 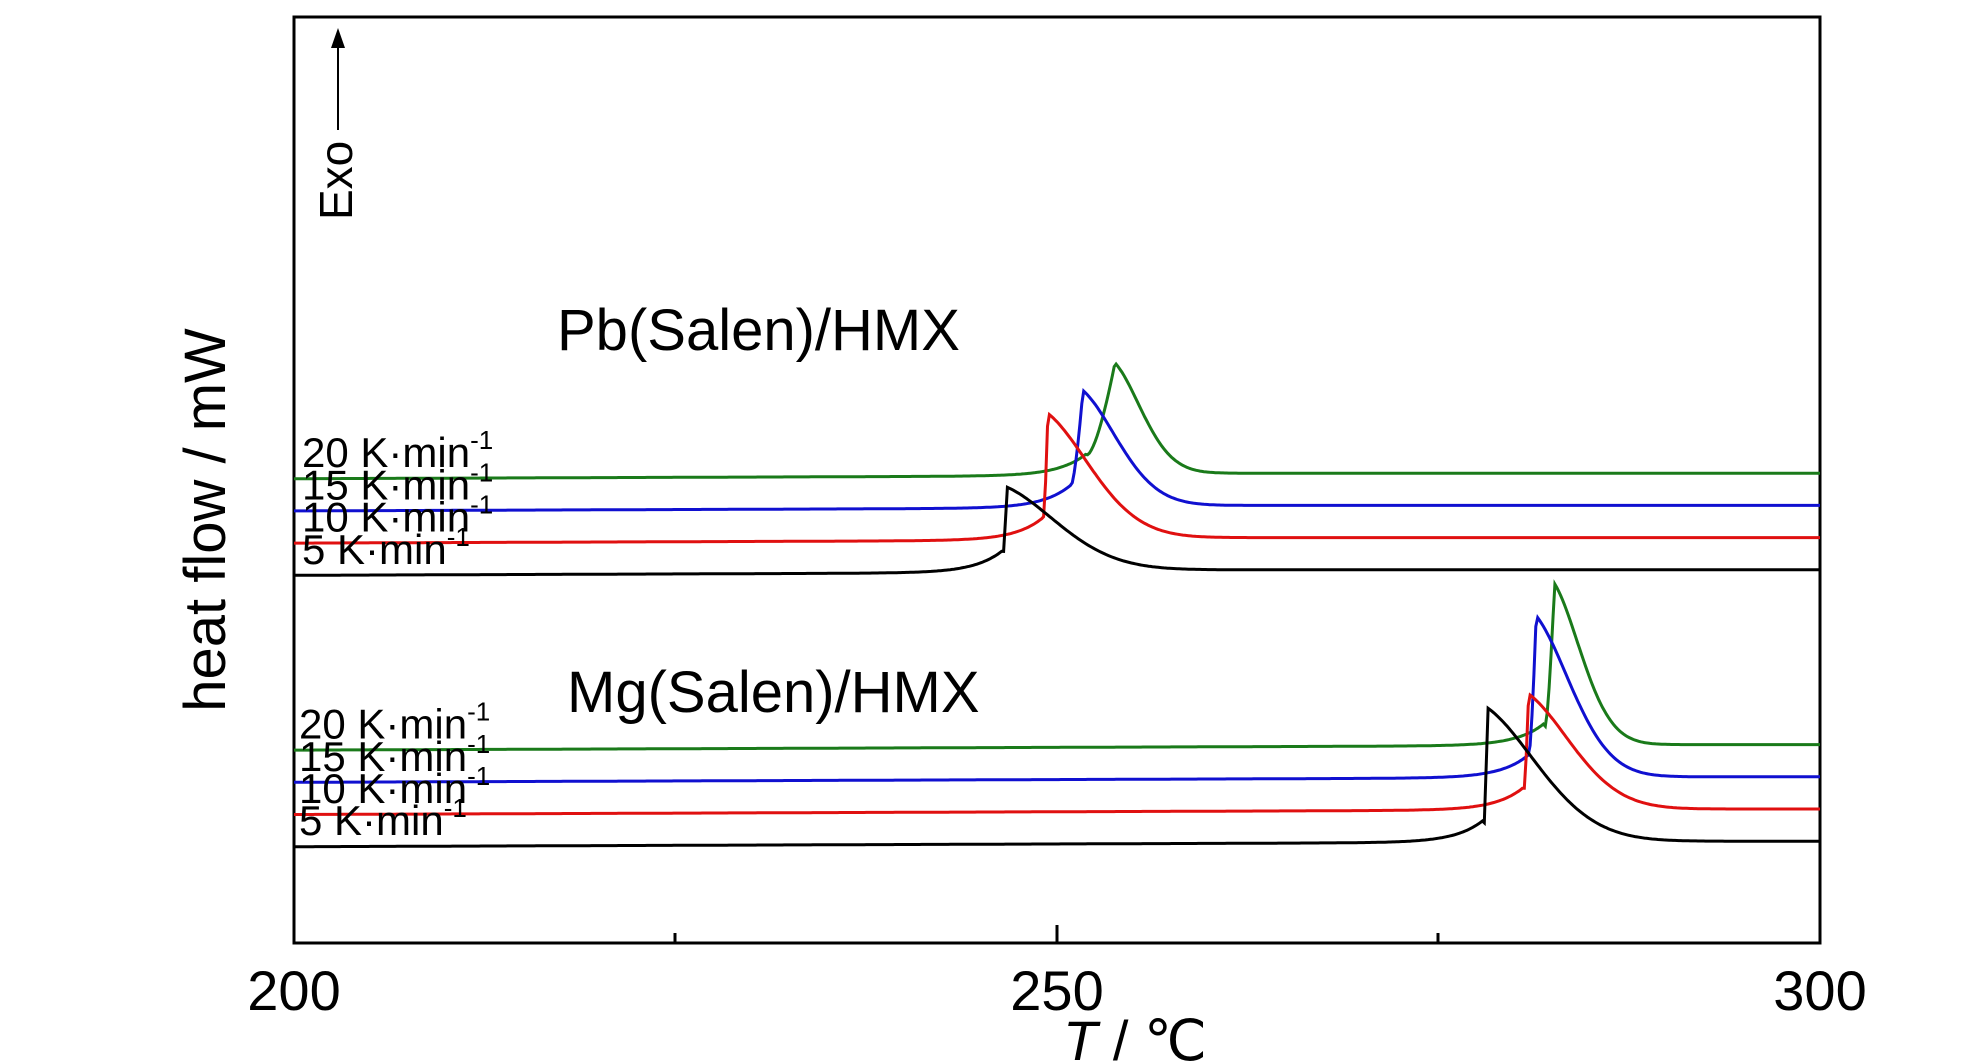 I want to click on x-axis: 200 250 300 T / ℃, so click(x=1057, y=994).